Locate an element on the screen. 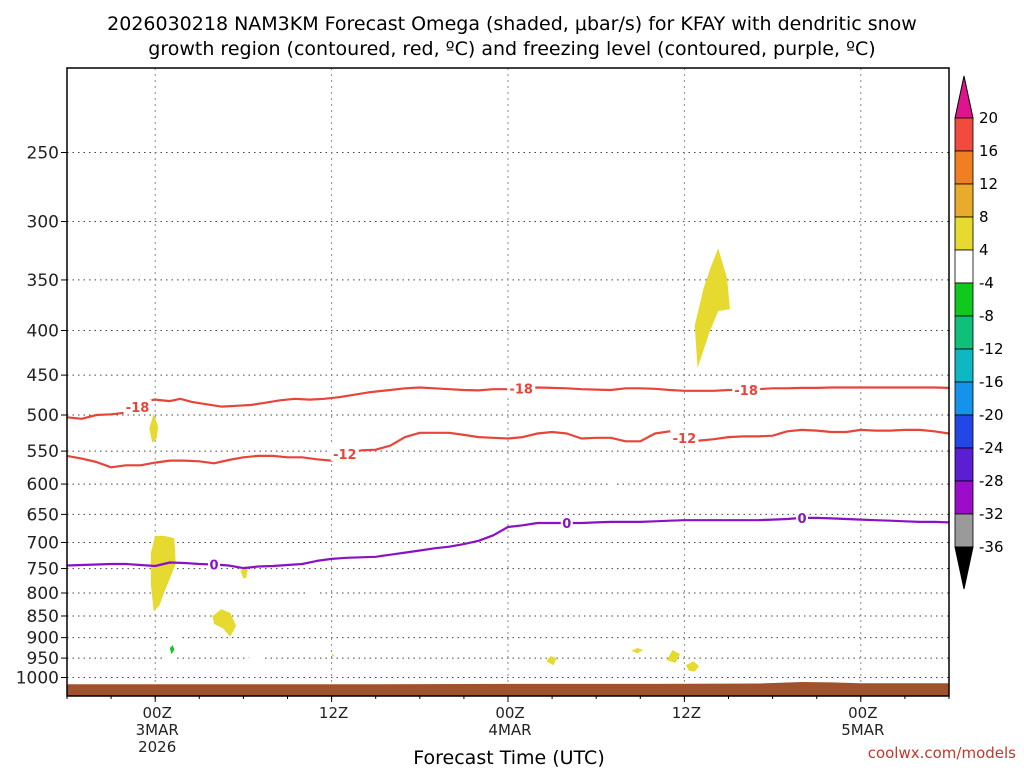  y-tick-label-1000: 1000 is located at coordinates (37, 679).